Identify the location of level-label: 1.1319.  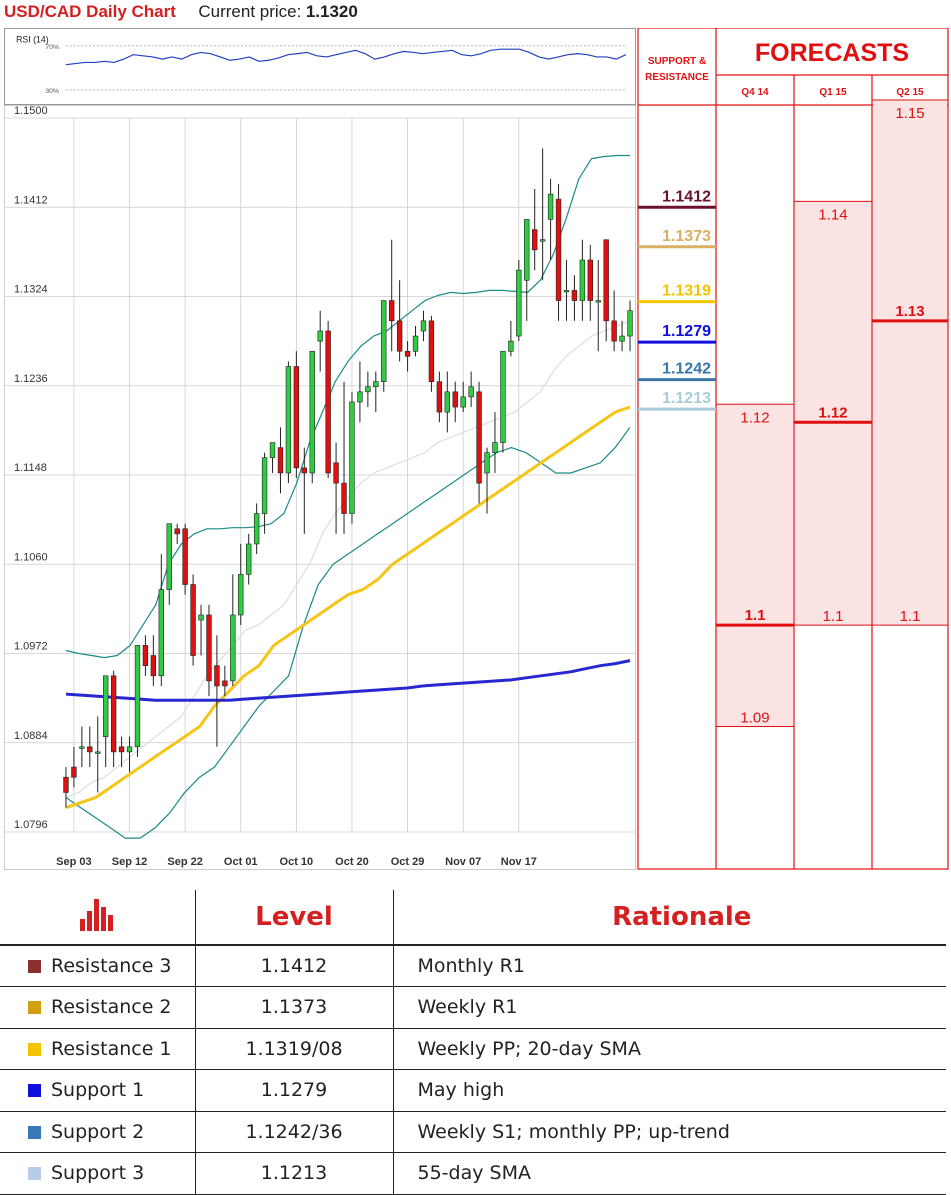
(686, 291).